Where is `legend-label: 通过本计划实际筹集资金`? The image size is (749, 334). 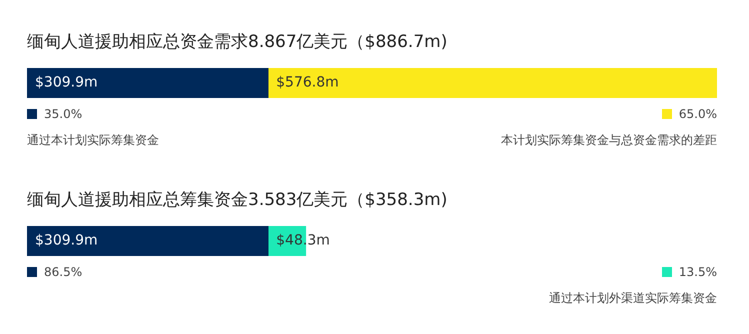 legend-label: 通过本计划实际筹集资金 is located at coordinates (93, 140).